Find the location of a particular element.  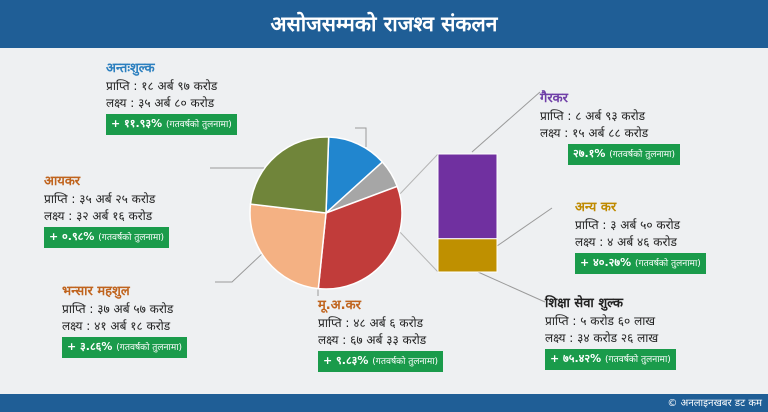

footer-bar is located at coordinates (384, 403).